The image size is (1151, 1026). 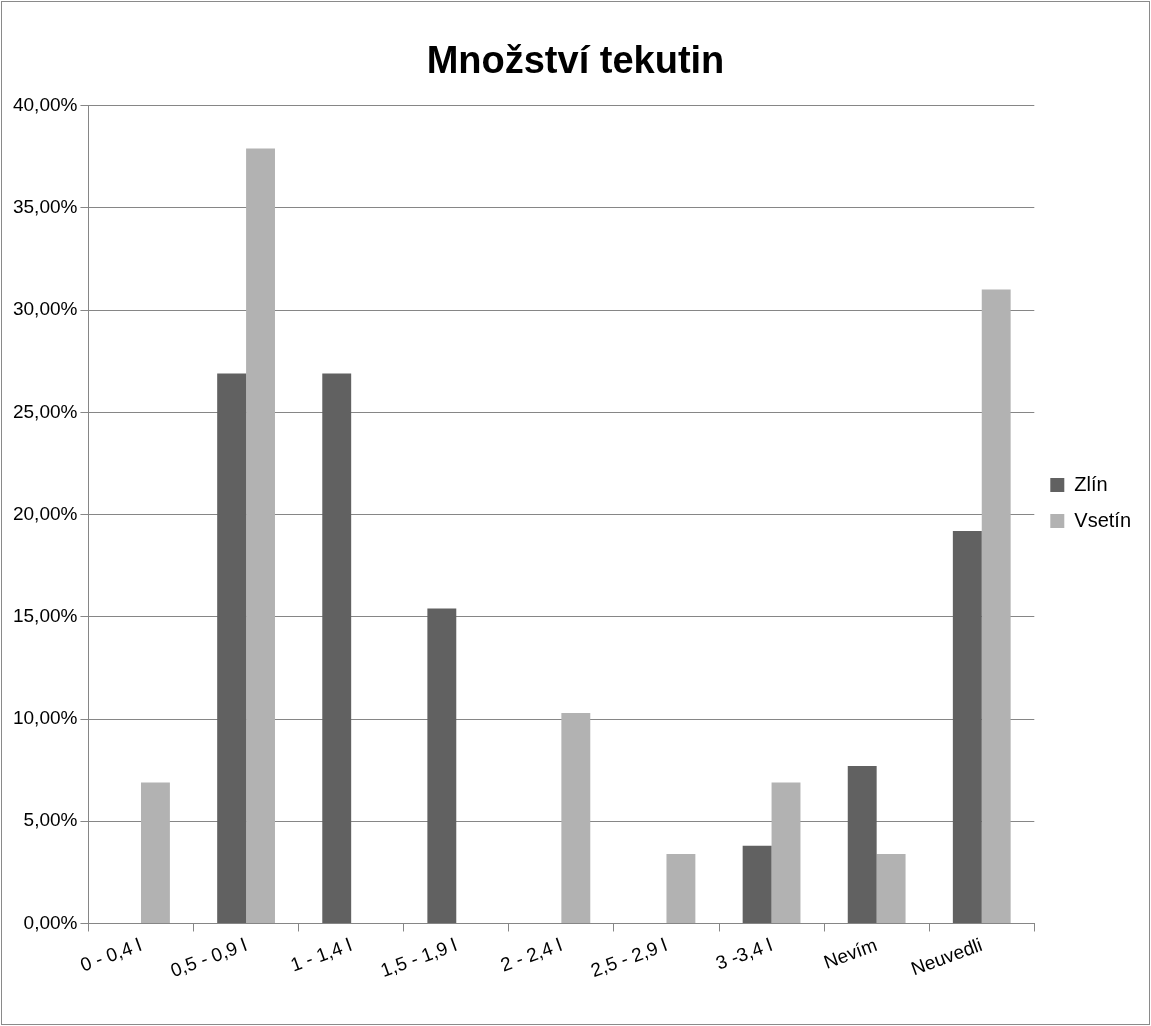 What do you see at coordinates (629, 957) in the screenshot?
I see `x-tick-label: 2,5 - 2,9 l` at bounding box center [629, 957].